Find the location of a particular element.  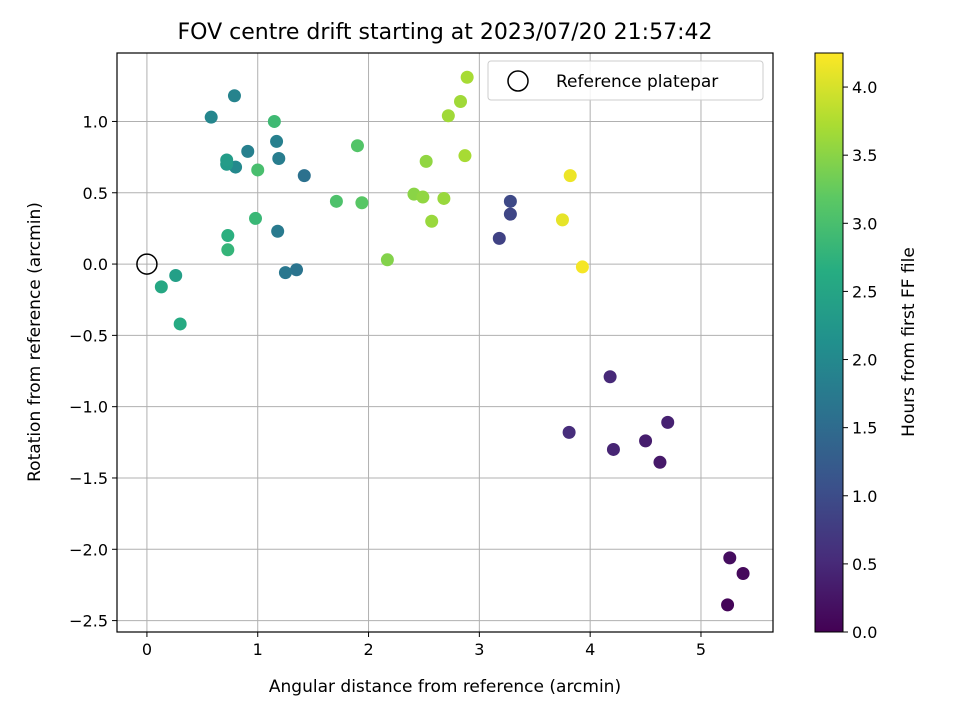

x-tick-label: 2 is located at coordinates (368, 649).